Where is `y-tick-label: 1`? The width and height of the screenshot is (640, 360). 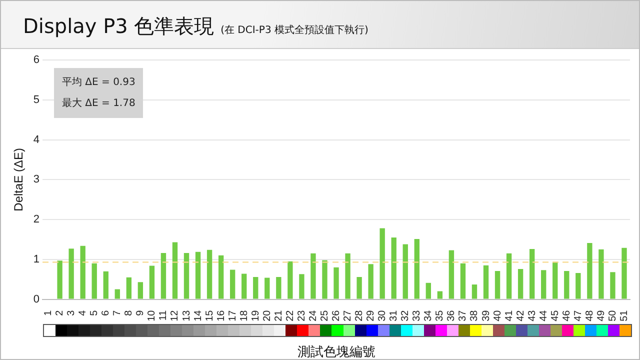
y-tick-label: 1 is located at coordinates (36, 259).